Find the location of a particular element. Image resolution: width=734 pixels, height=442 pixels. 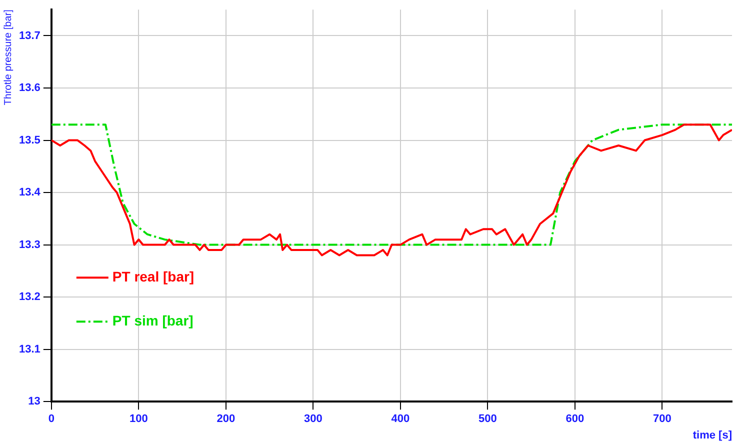

y-tick-label: 13 is located at coordinates (34, 402).